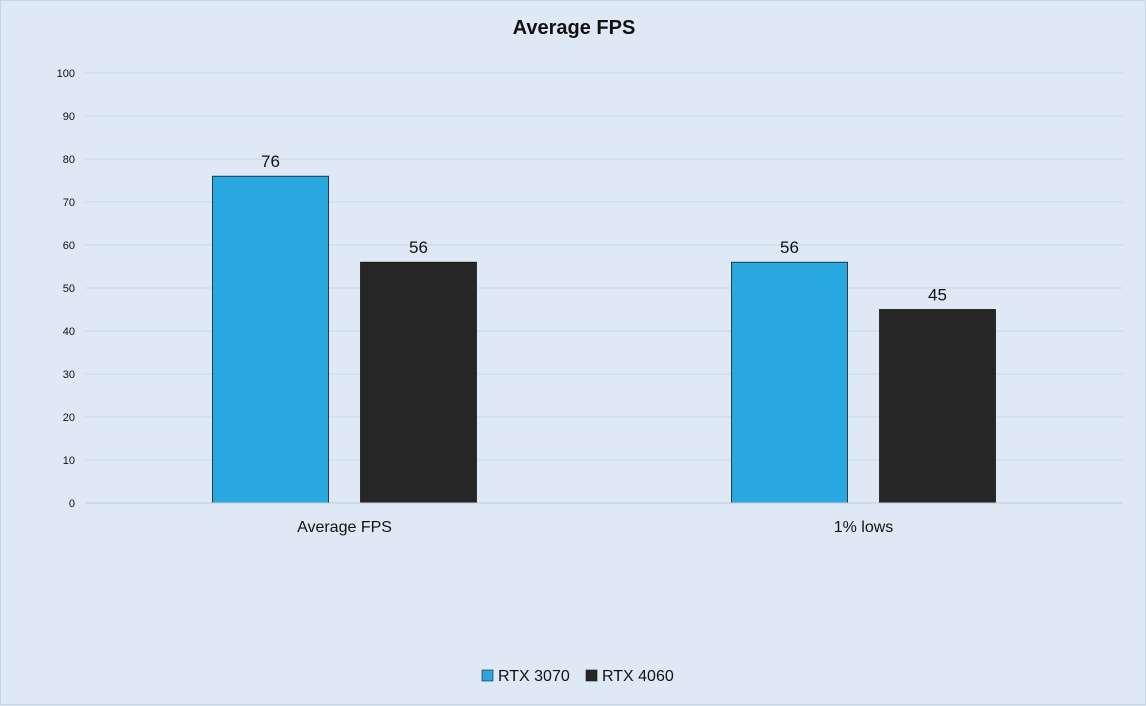 The image size is (1146, 706). I want to click on y-tick-label: 50, so click(69, 289).